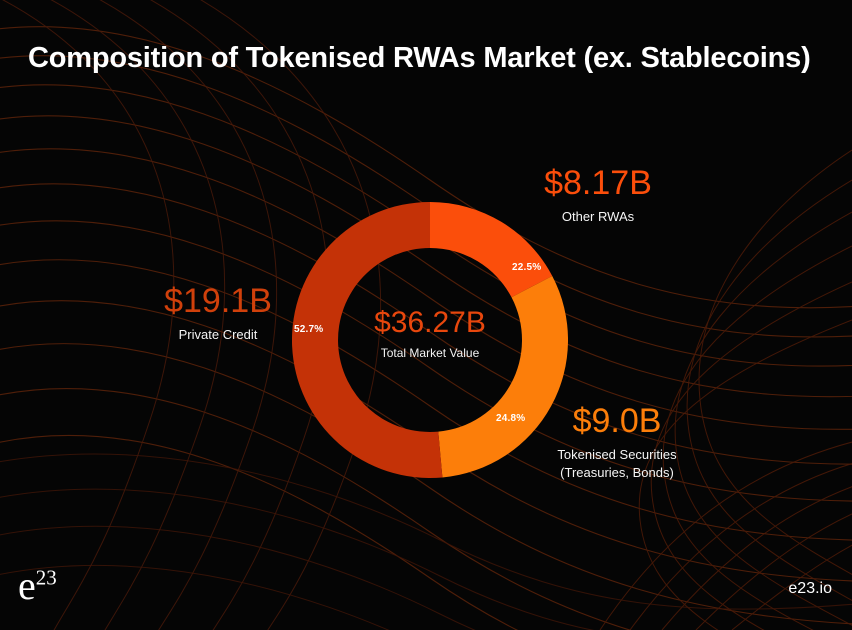 This screenshot has height=630, width=852. What do you see at coordinates (503, 376) in the screenshot?
I see `donut-slice-tokenised-securities` at bounding box center [503, 376].